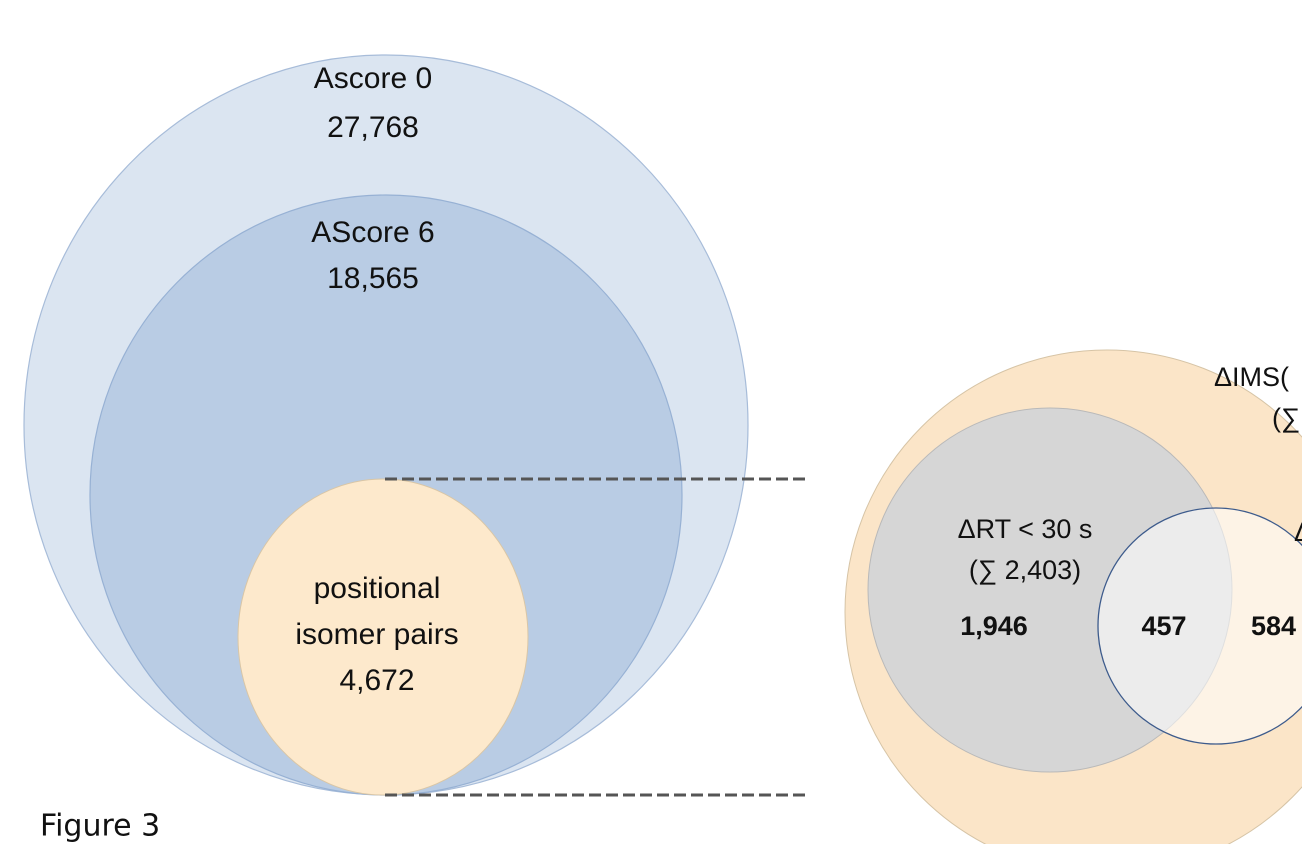 The width and height of the screenshot is (1302, 844). I want to click on rt-only-count: 1,946, so click(994, 626).